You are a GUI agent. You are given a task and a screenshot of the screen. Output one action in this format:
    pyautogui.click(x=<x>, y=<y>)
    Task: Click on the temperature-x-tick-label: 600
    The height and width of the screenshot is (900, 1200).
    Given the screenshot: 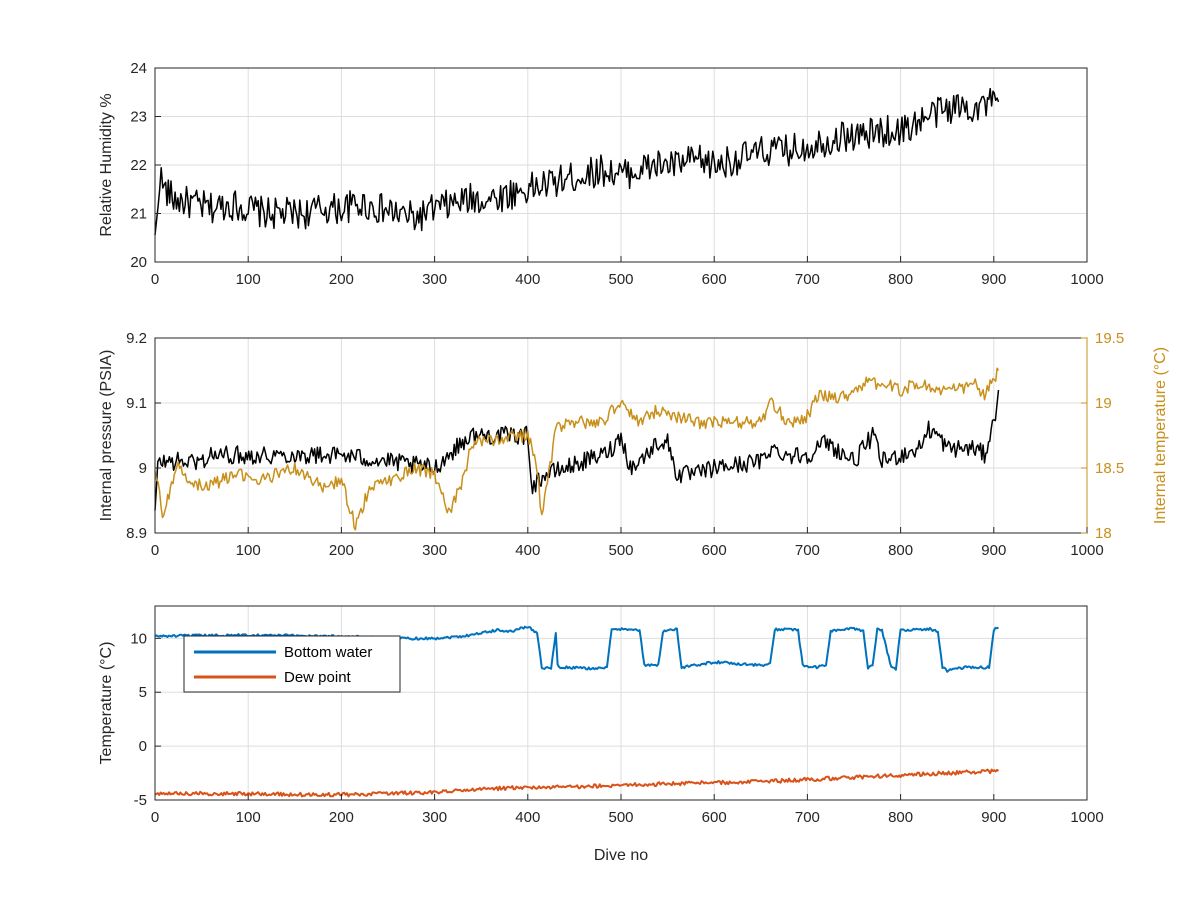 What is the action you would take?
    pyautogui.click(x=714, y=817)
    